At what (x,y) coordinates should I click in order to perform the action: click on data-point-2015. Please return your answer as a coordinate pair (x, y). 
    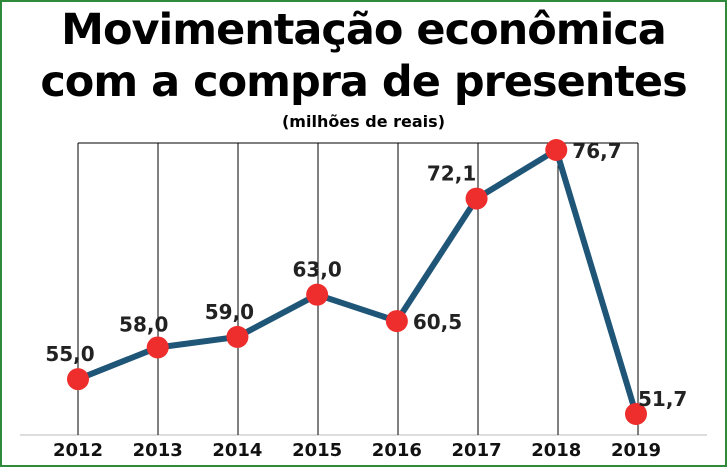
    Looking at the image, I should click on (317, 294).